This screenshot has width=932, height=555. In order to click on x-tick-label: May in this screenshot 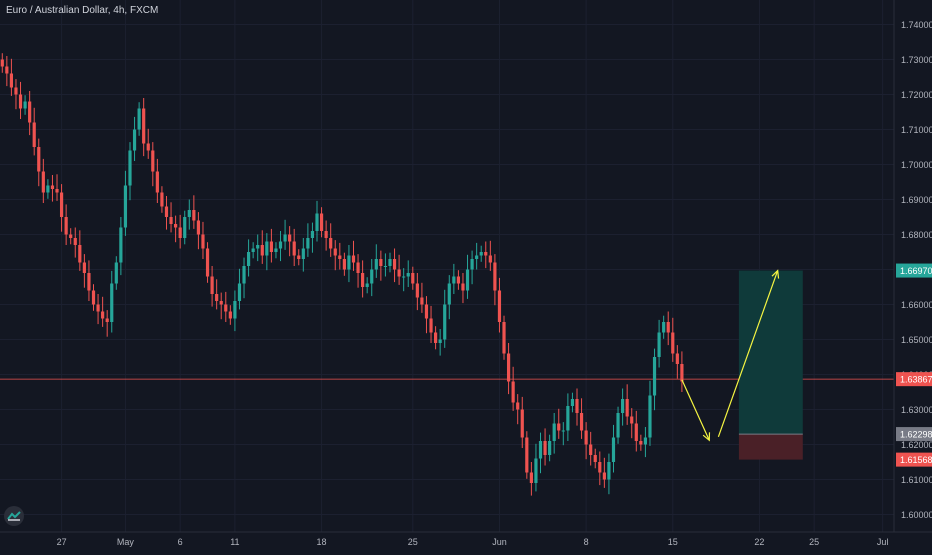, I will do `click(126, 542)`.